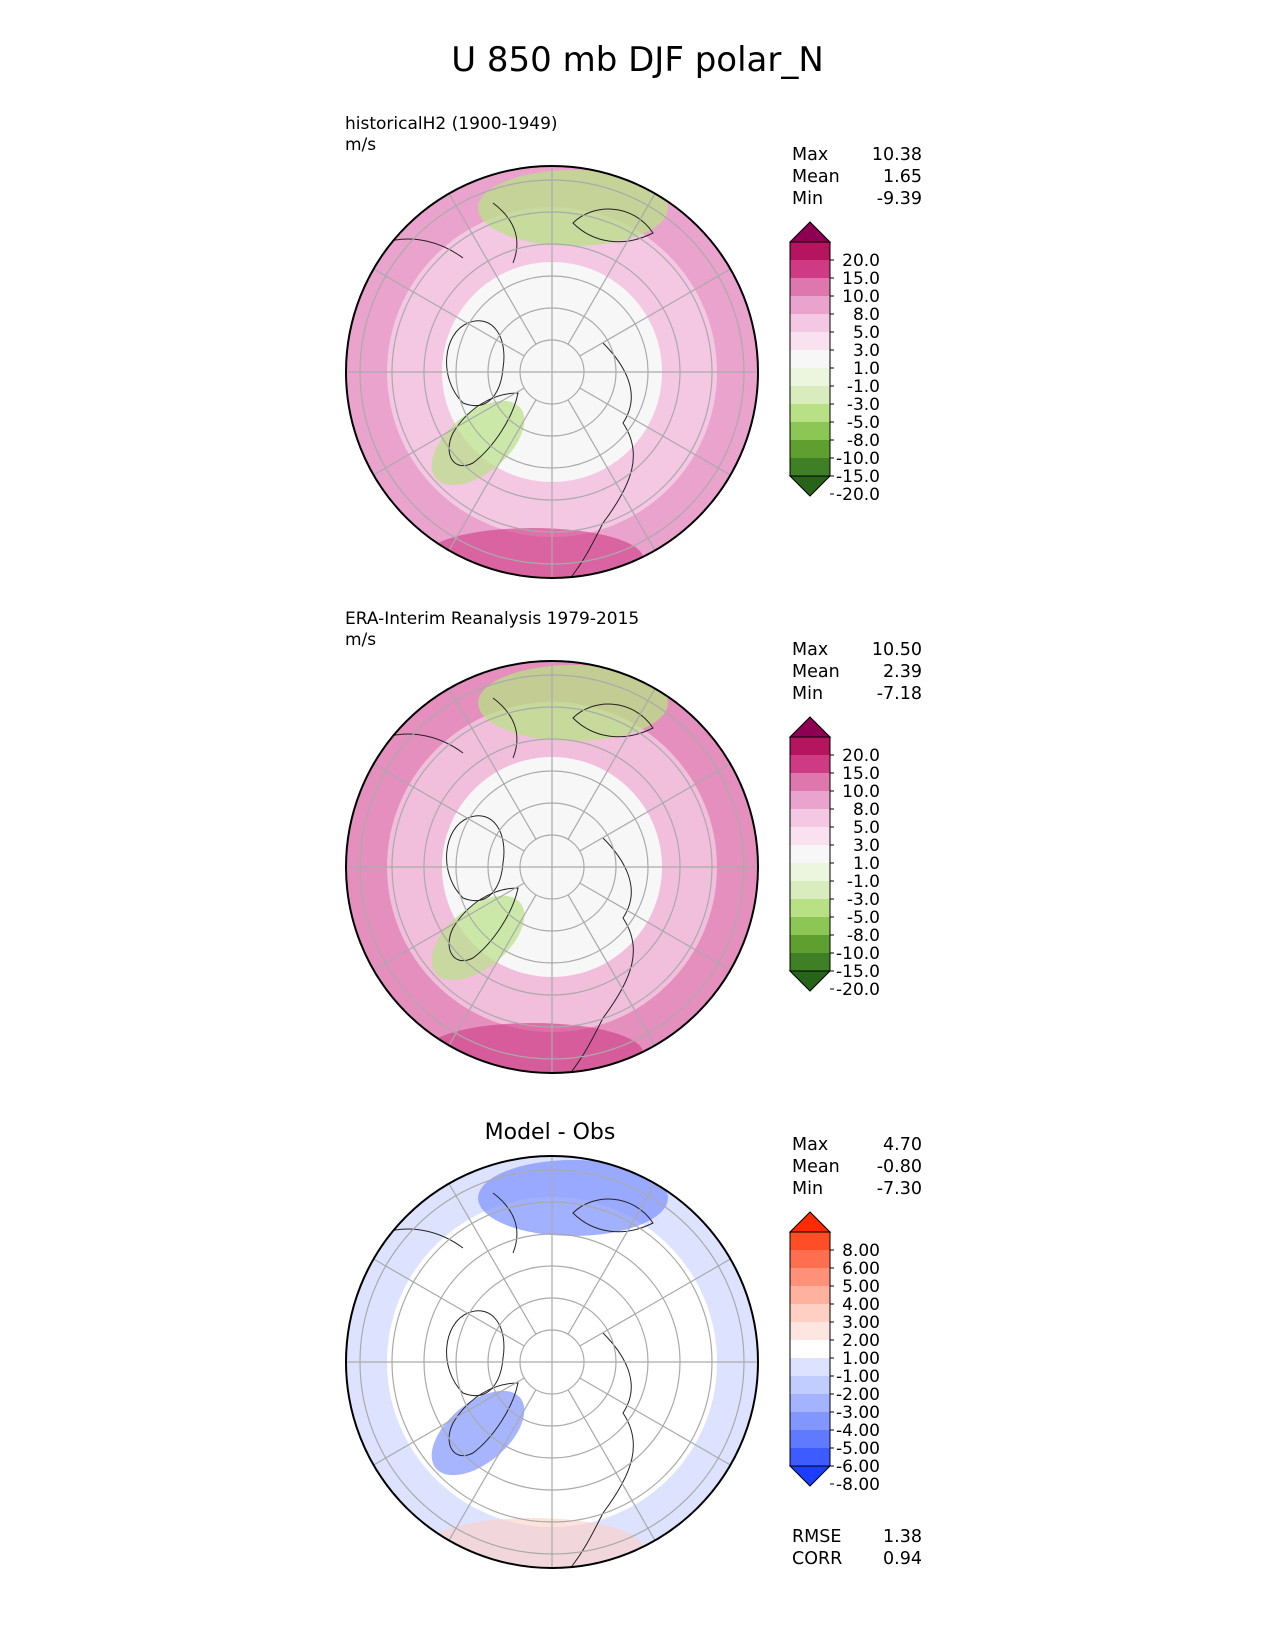  What do you see at coordinates (451, 124) in the screenshot?
I see `panel-1-dataset: historicalH2 (1900-1949)` at bounding box center [451, 124].